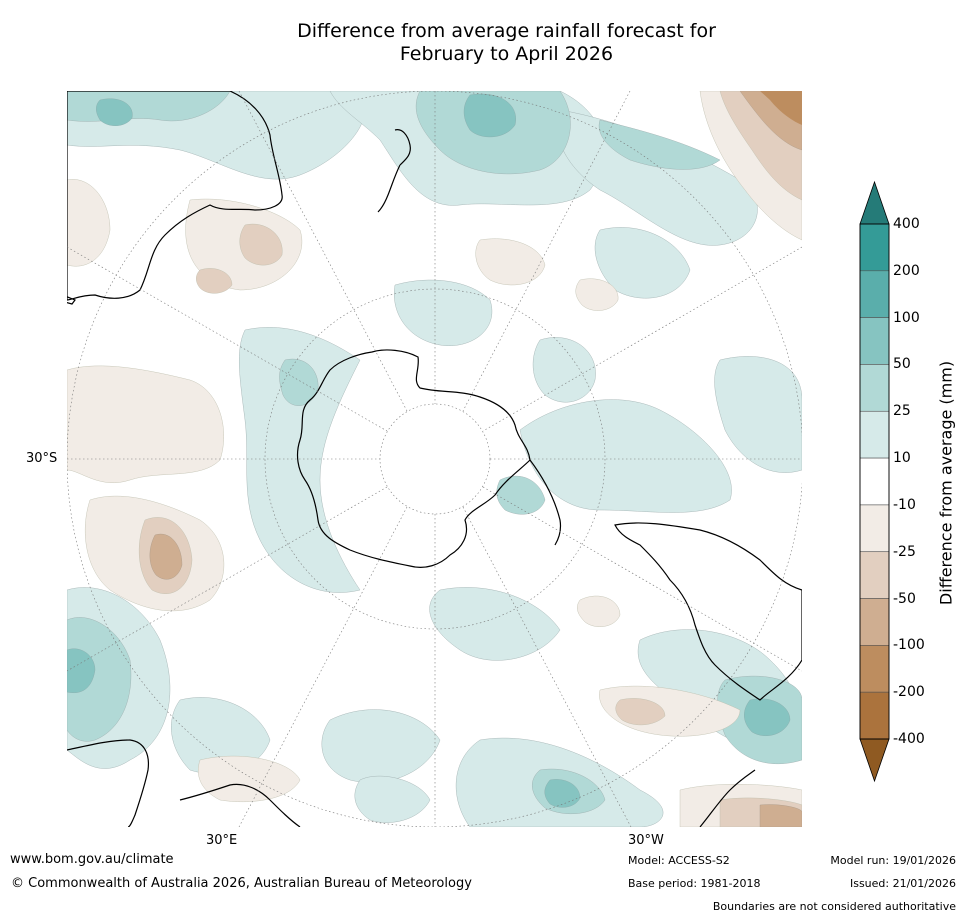  I want to click on footer-url: www.bom.gov.au/climate, so click(92, 859).